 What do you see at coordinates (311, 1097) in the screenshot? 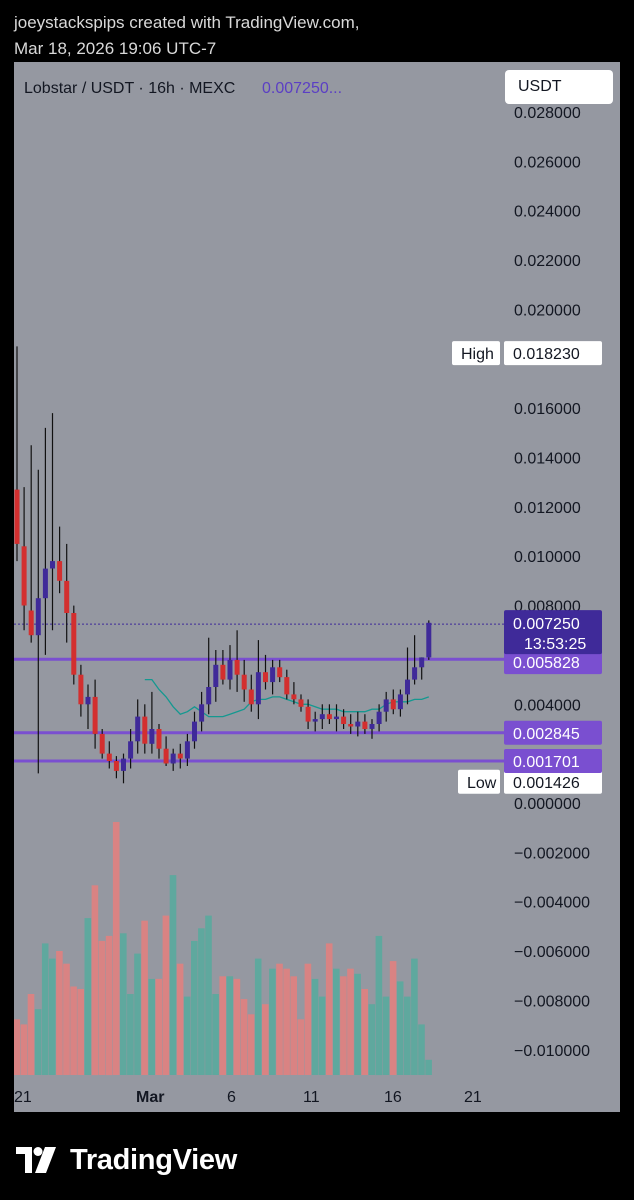
I see `time-axis-label: 11` at bounding box center [311, 1097].